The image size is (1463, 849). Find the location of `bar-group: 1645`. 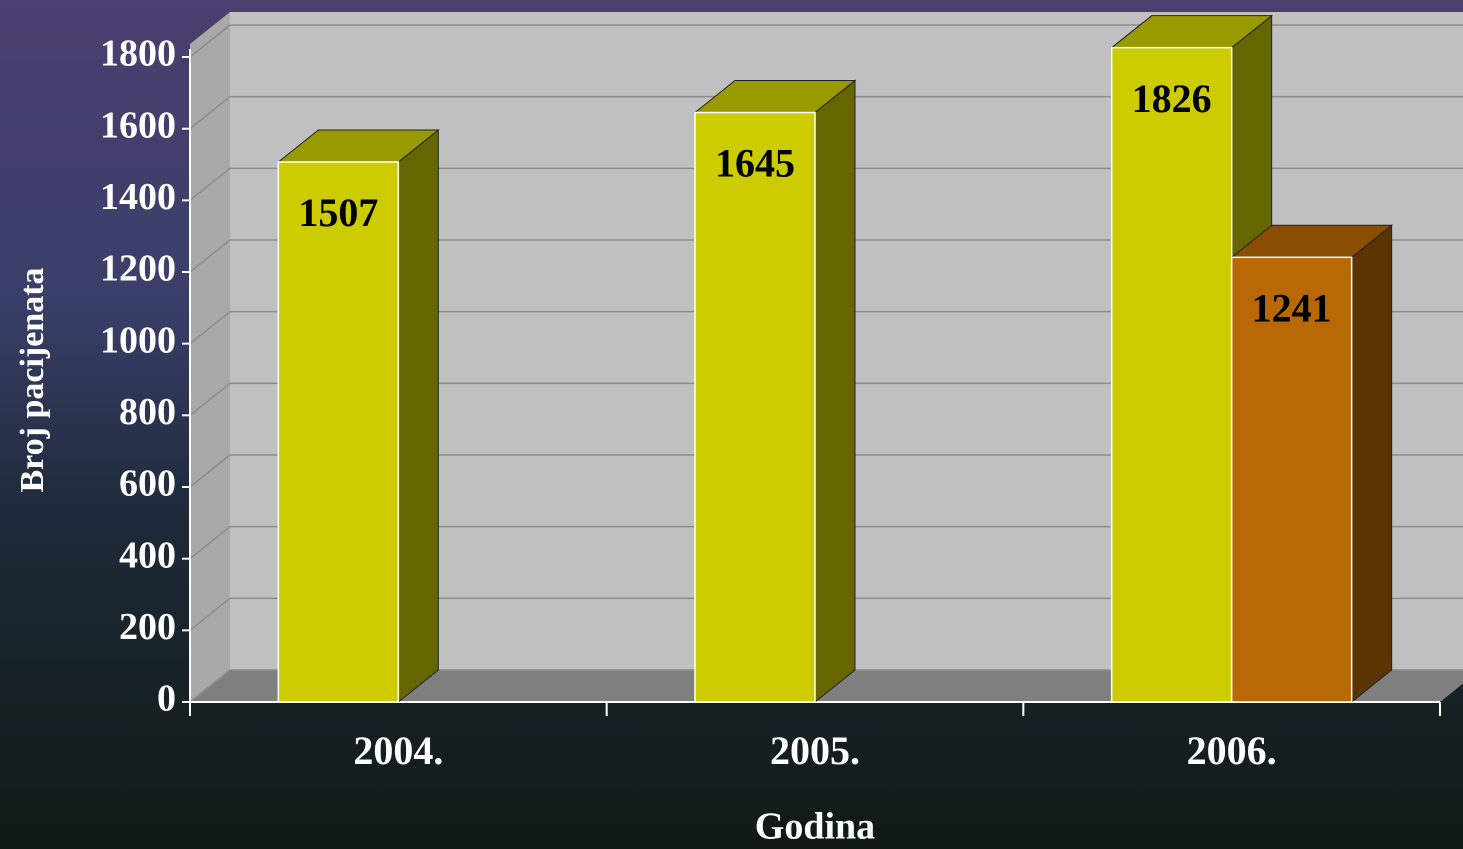

bar-group: 1645 is located at coordinates (775, 391).